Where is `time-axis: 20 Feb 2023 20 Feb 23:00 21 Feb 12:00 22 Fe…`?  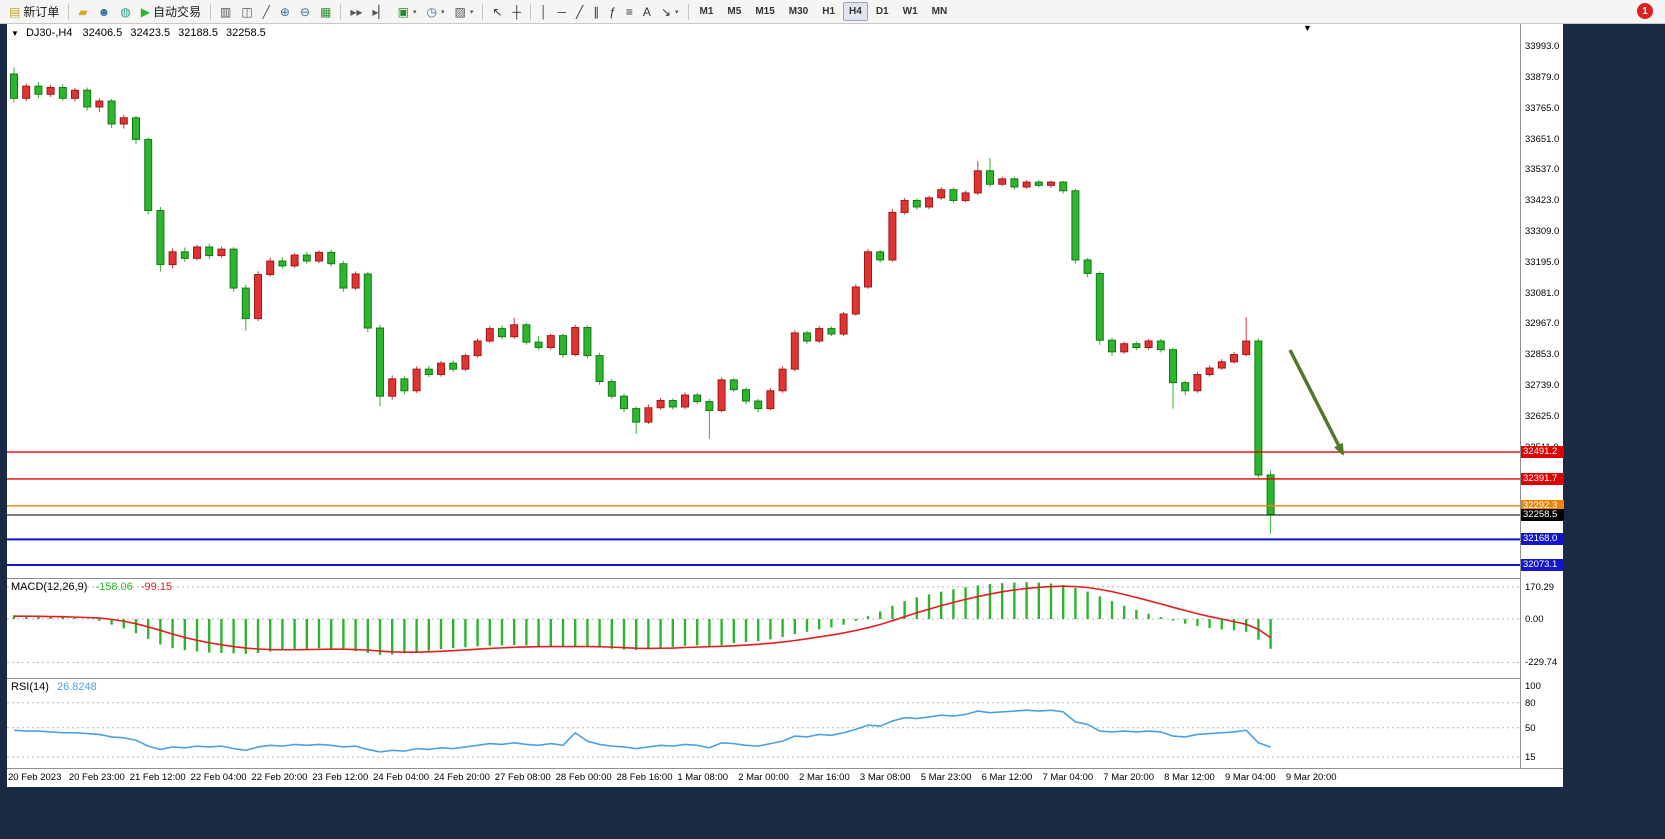
time-axis: 20 Feb 2023 20 Feb 23:00 21 Feb 12:00 22 Fe… is located at coordinates (785, 777).